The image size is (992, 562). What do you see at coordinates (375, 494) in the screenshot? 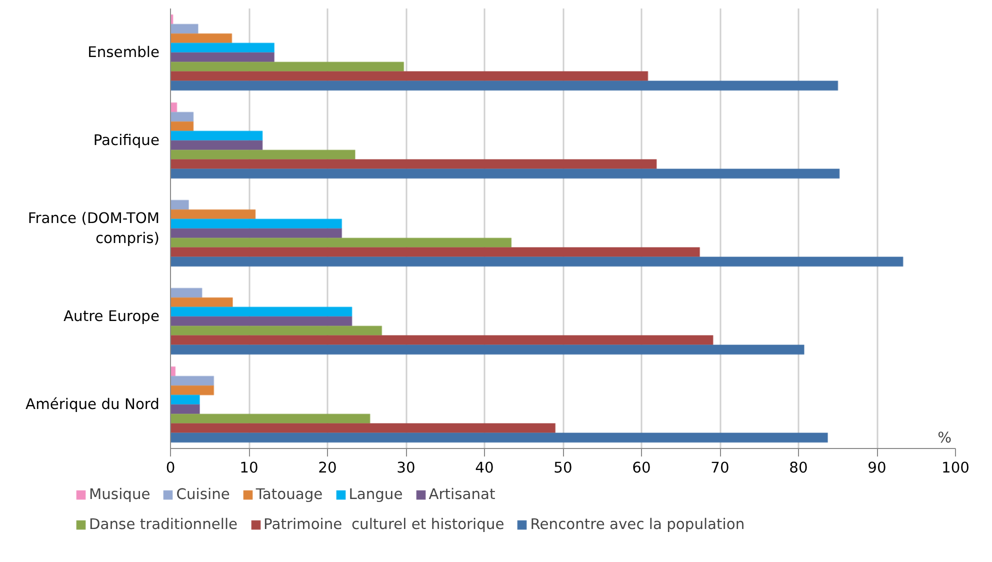
I see `legend-label: Langue` at bounding box center [375, 494].